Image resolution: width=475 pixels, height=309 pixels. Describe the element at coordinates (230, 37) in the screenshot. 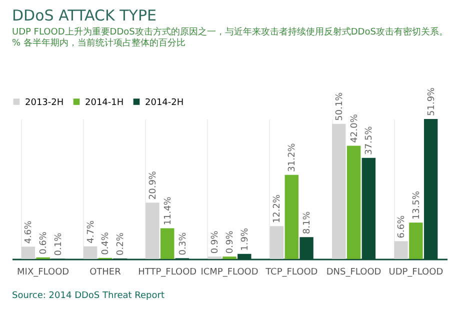

I see `chart-subtitle: UDP FLOOD上升为重要DDoS攻击方式的原因之一，与近年来攻击者持续使用反射式DDoS攻击有密切关系。 % 各半年期内，当前统计项占整体的百分比` at that location.